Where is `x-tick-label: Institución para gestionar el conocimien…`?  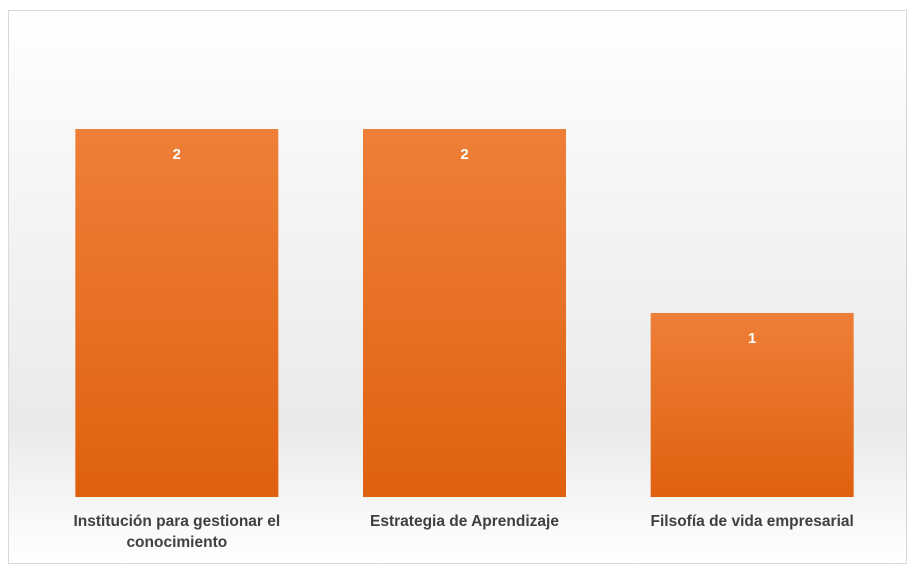
x-tick-label: Institución para gestionar el conocimien… is located at coordinates (177, 532).